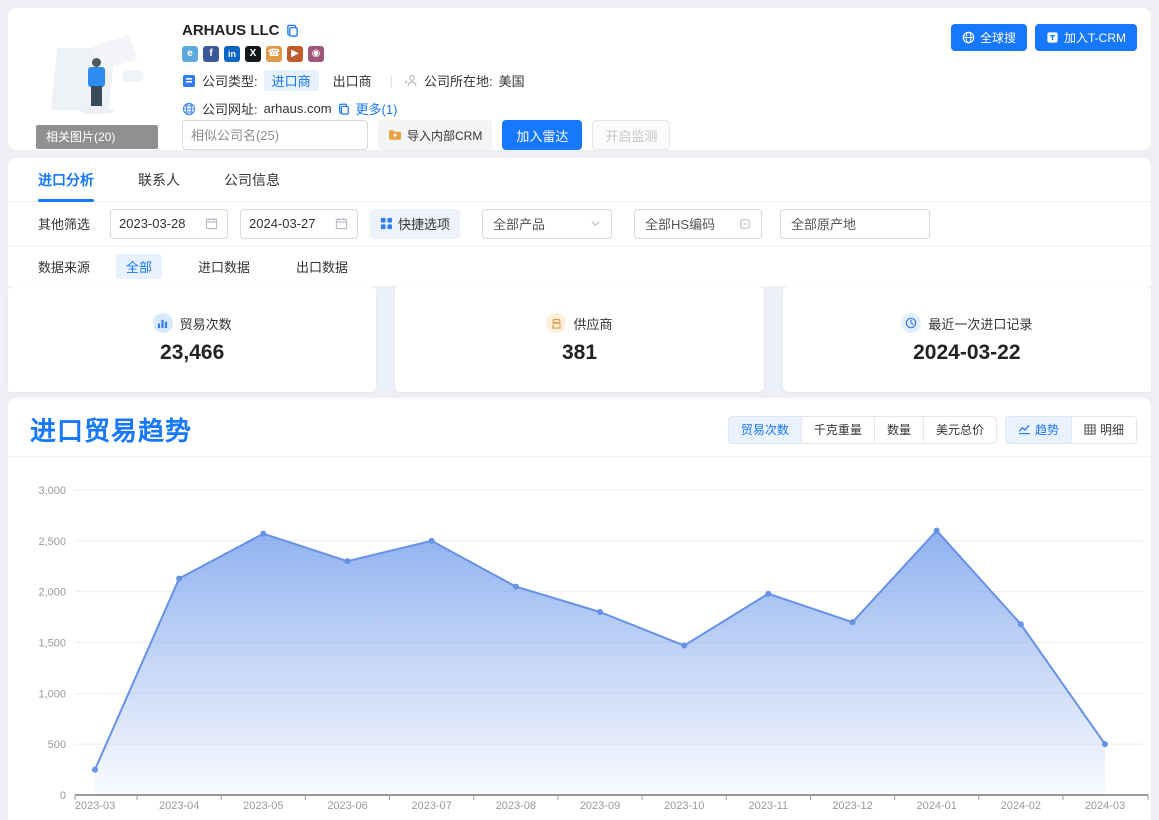  What do you see at coordinates (852, 806) in the screenshot?
I see `svg-text: 2023-12` at bounding box center [852, 806].